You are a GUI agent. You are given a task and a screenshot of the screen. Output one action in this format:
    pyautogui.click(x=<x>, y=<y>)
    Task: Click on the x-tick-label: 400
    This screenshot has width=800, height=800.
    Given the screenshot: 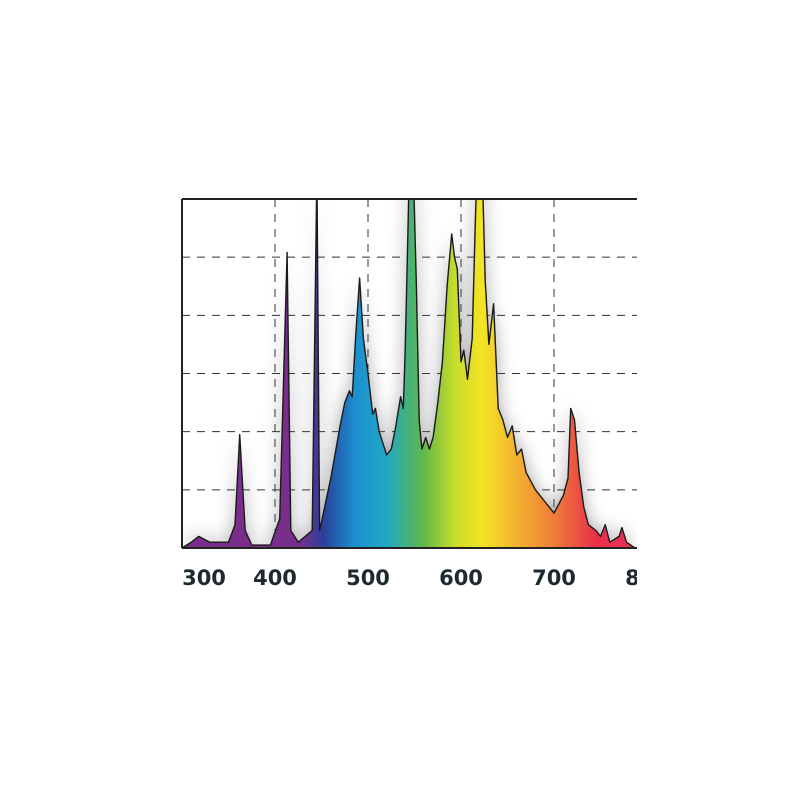 What is the action you would take?
    pyautogui.click(x=275, y=578)
    